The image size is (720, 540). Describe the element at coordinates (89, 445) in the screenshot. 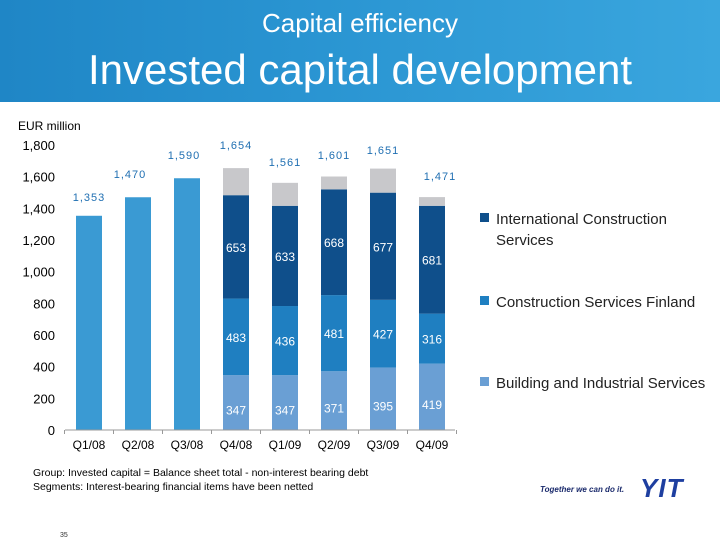

I see `x-tick-label: Q1/08` at that location.